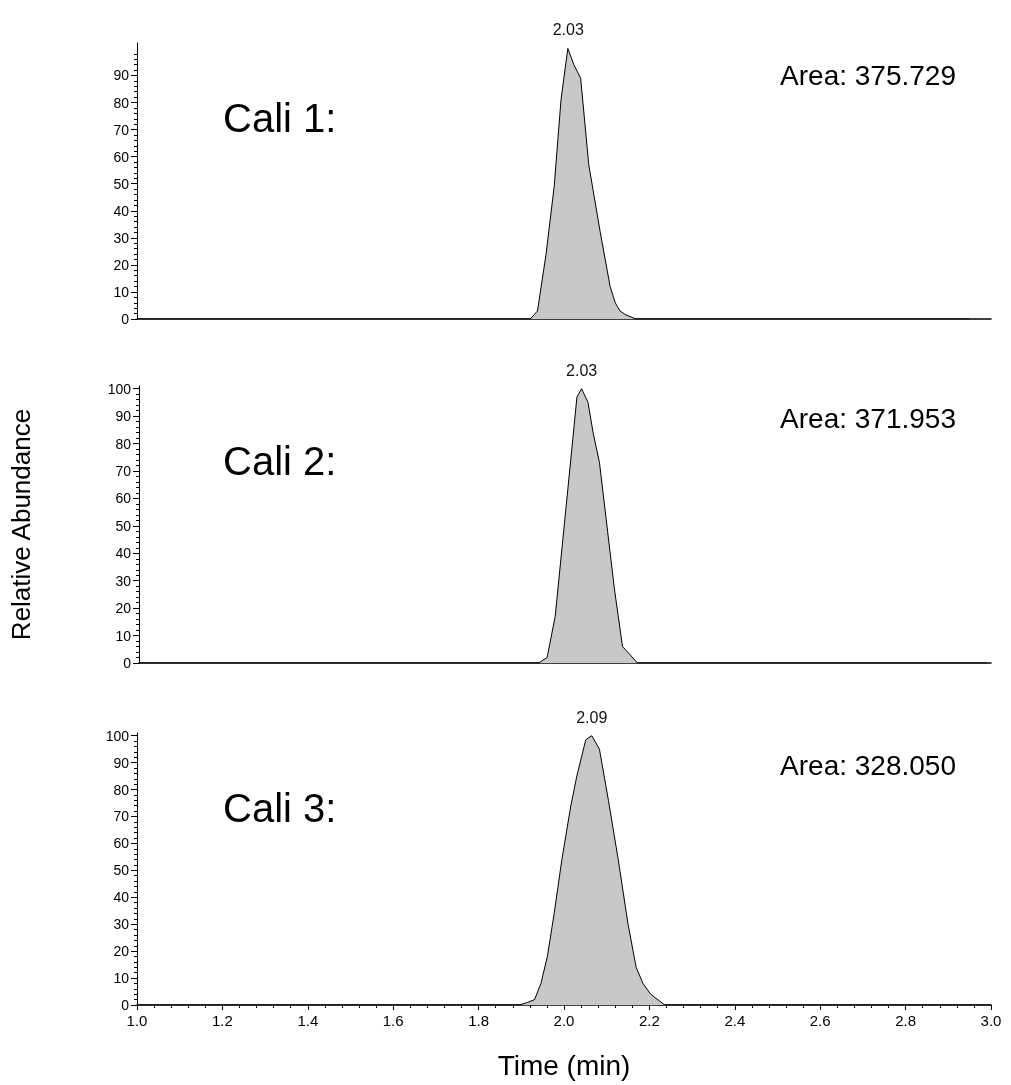  What do you see at coordinates (592, 717) in the screenshot?
I see `annotation: 2.09` at bounding box center [592, 717].